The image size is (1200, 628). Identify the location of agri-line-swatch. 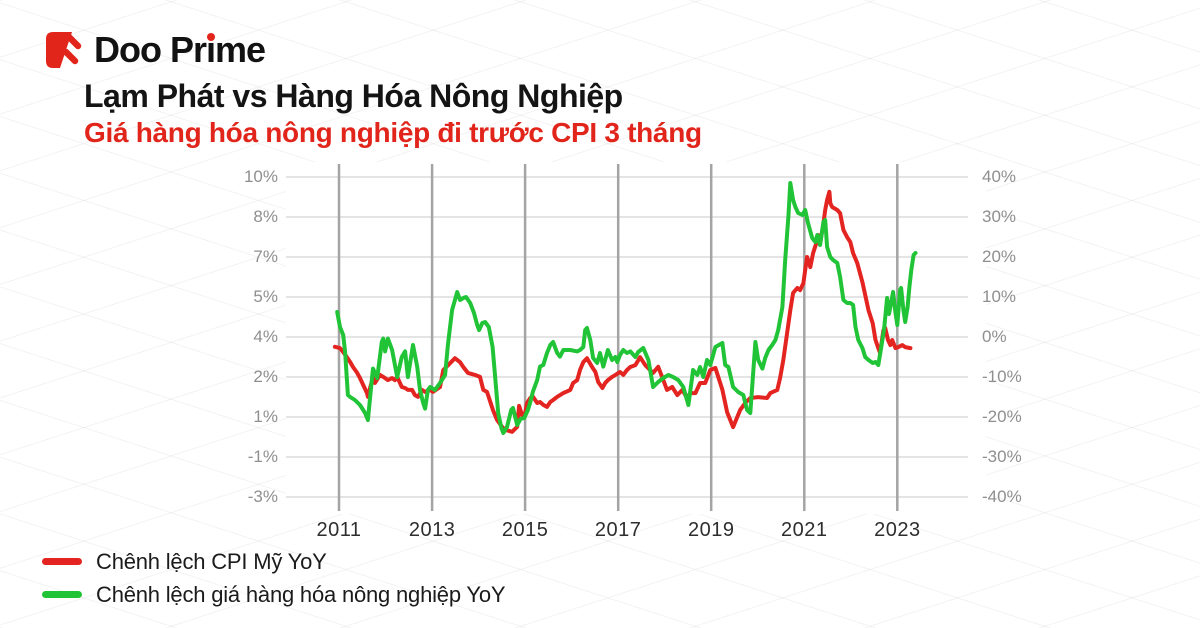
(62, 594).